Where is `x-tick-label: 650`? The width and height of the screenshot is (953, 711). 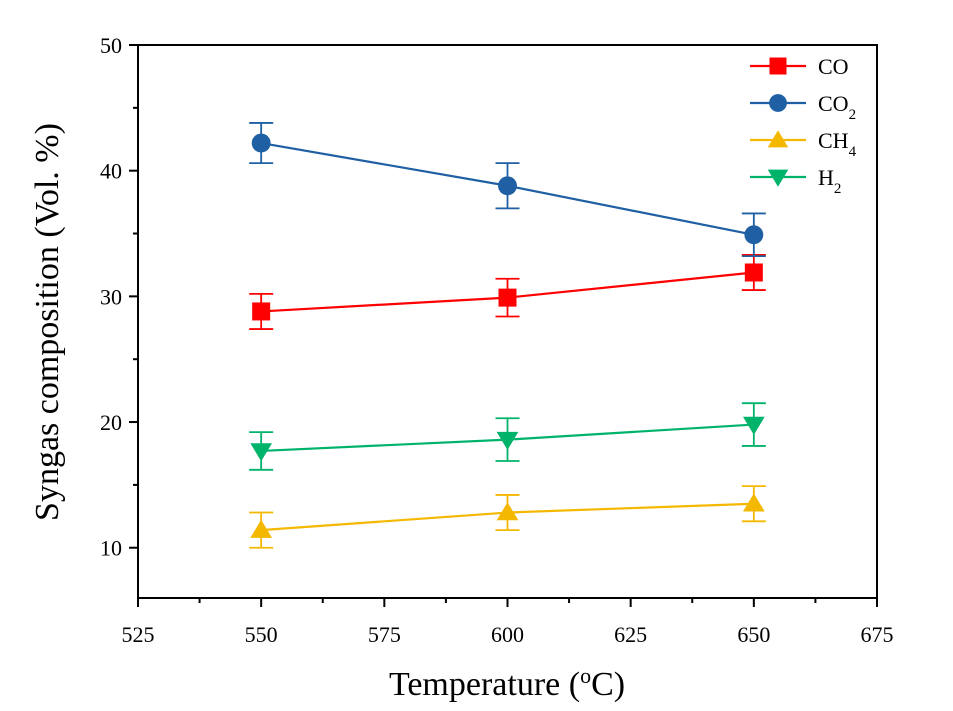
x-tick-label: 650 is located at coordinates (753, 634).